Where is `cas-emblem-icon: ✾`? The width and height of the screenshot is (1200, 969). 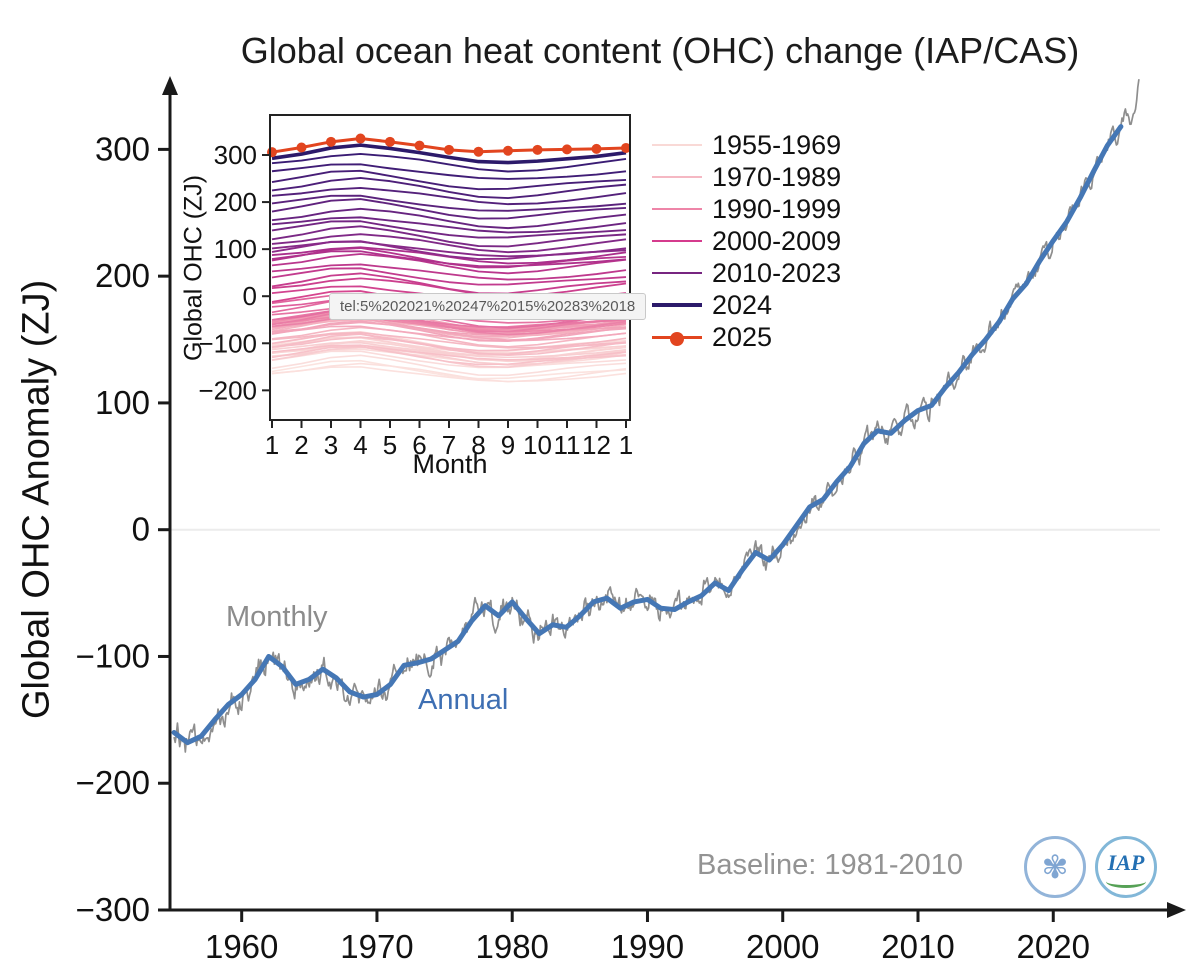 cas-emblem-icon: ✾ is located at coordinates (1055, 867).